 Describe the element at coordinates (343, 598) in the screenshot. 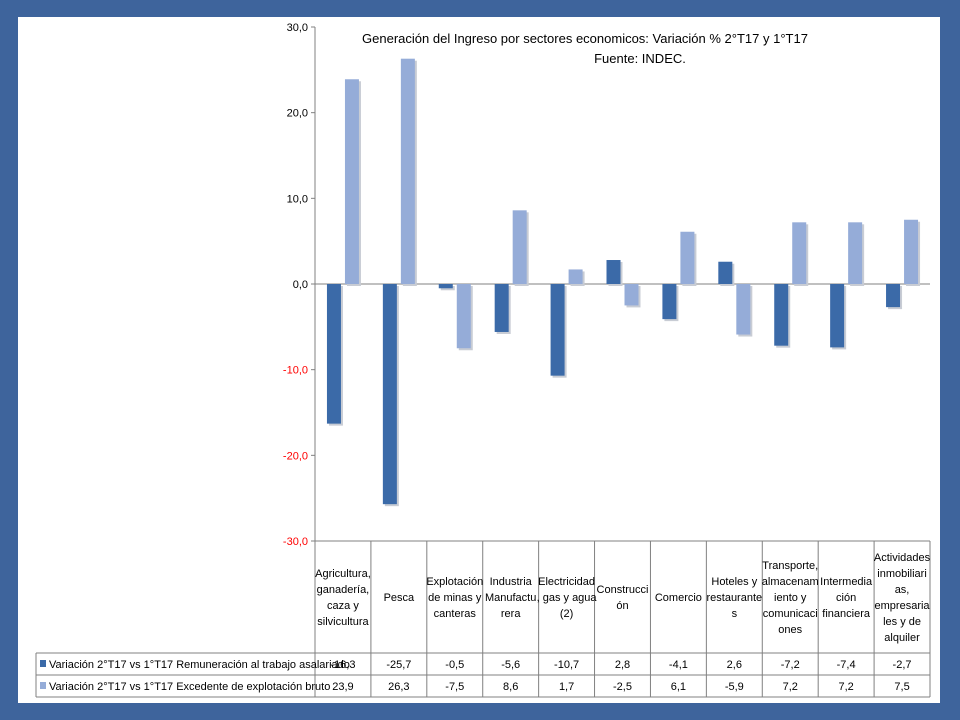

I see `category-label: Agricultura, ganadería, caza y silvicultura` at that location.